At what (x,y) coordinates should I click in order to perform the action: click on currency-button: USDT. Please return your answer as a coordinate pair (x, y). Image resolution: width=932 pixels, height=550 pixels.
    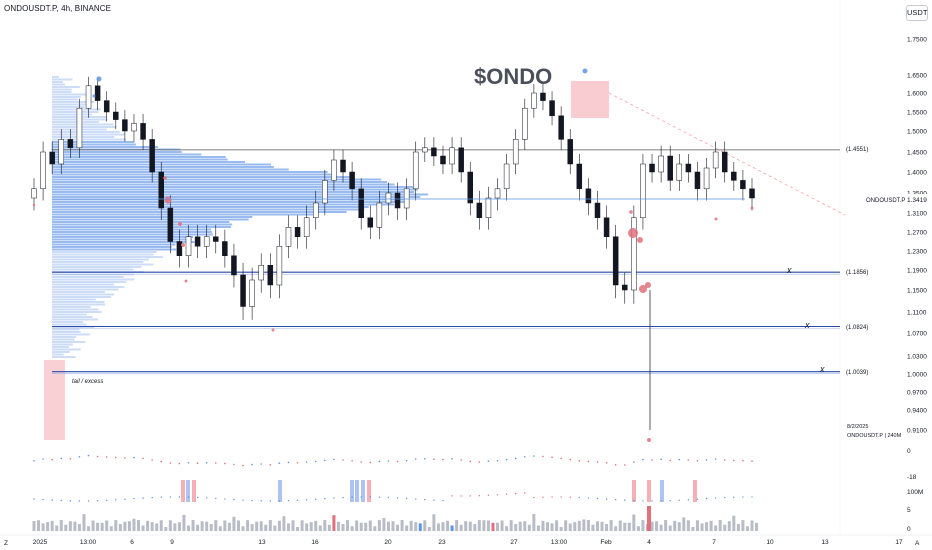
    Looking at the image, I should click on (917, 13).